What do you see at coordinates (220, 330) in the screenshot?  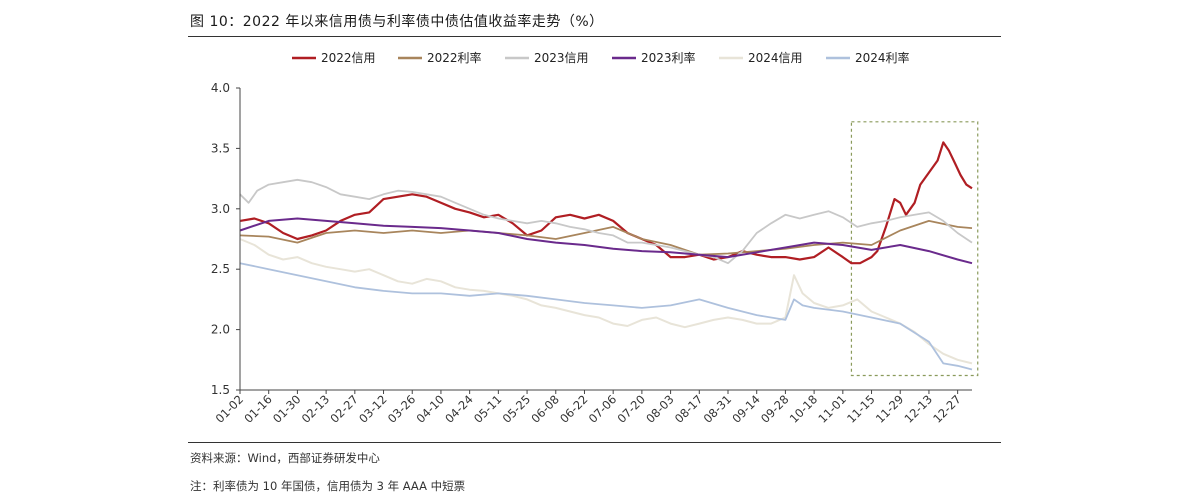 I see `y-tick-label: 2.0` at bounding box center [220, 330].